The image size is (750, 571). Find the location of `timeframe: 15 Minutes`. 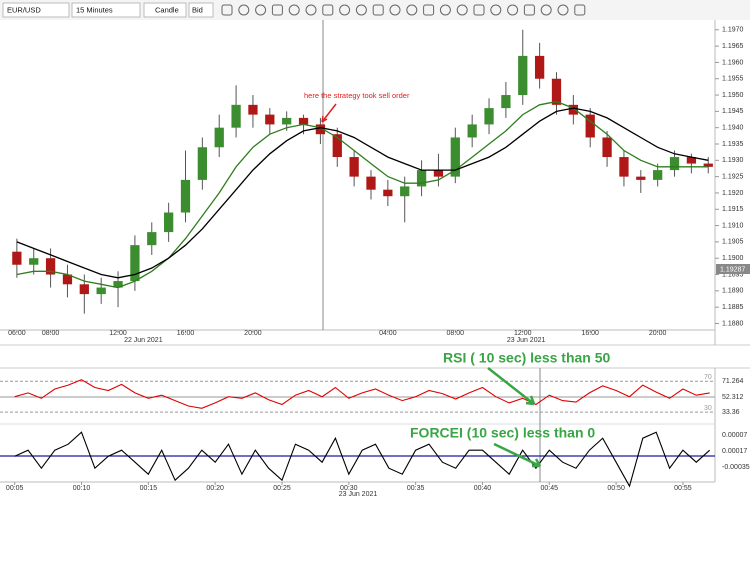

timeframe: 15 Minutes is located at coordinates (94, 9).